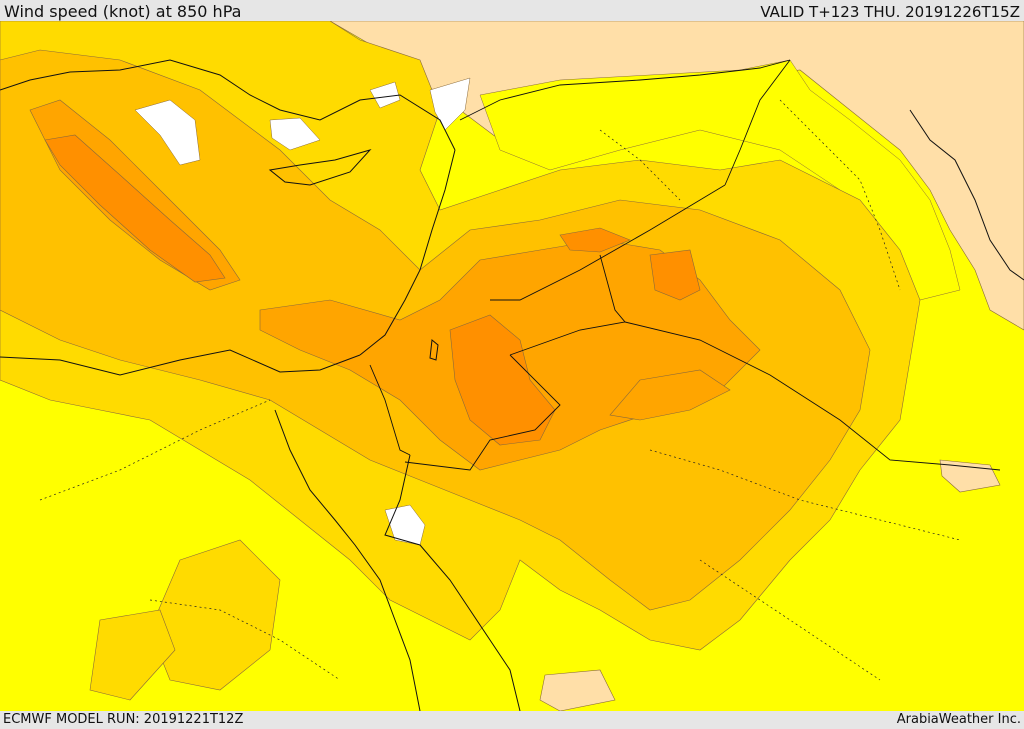 This screenshot has height=729, width=1024. I want to click on turkey-south-coastline, so click(228, 105).